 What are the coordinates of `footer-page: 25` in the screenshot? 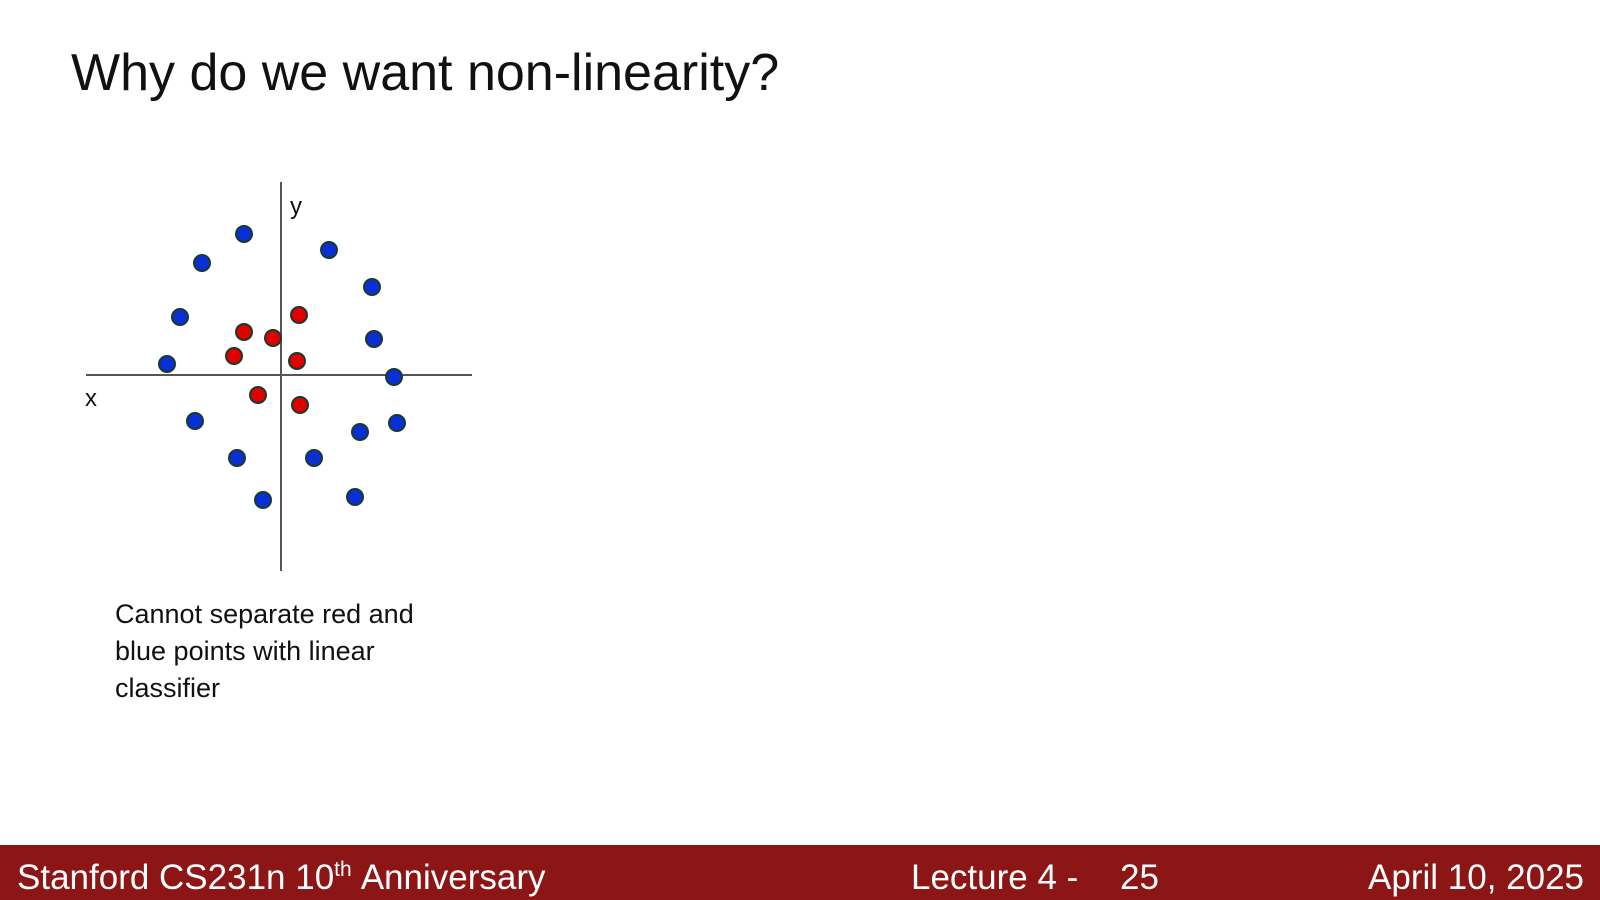 It's located at (1139, 877).